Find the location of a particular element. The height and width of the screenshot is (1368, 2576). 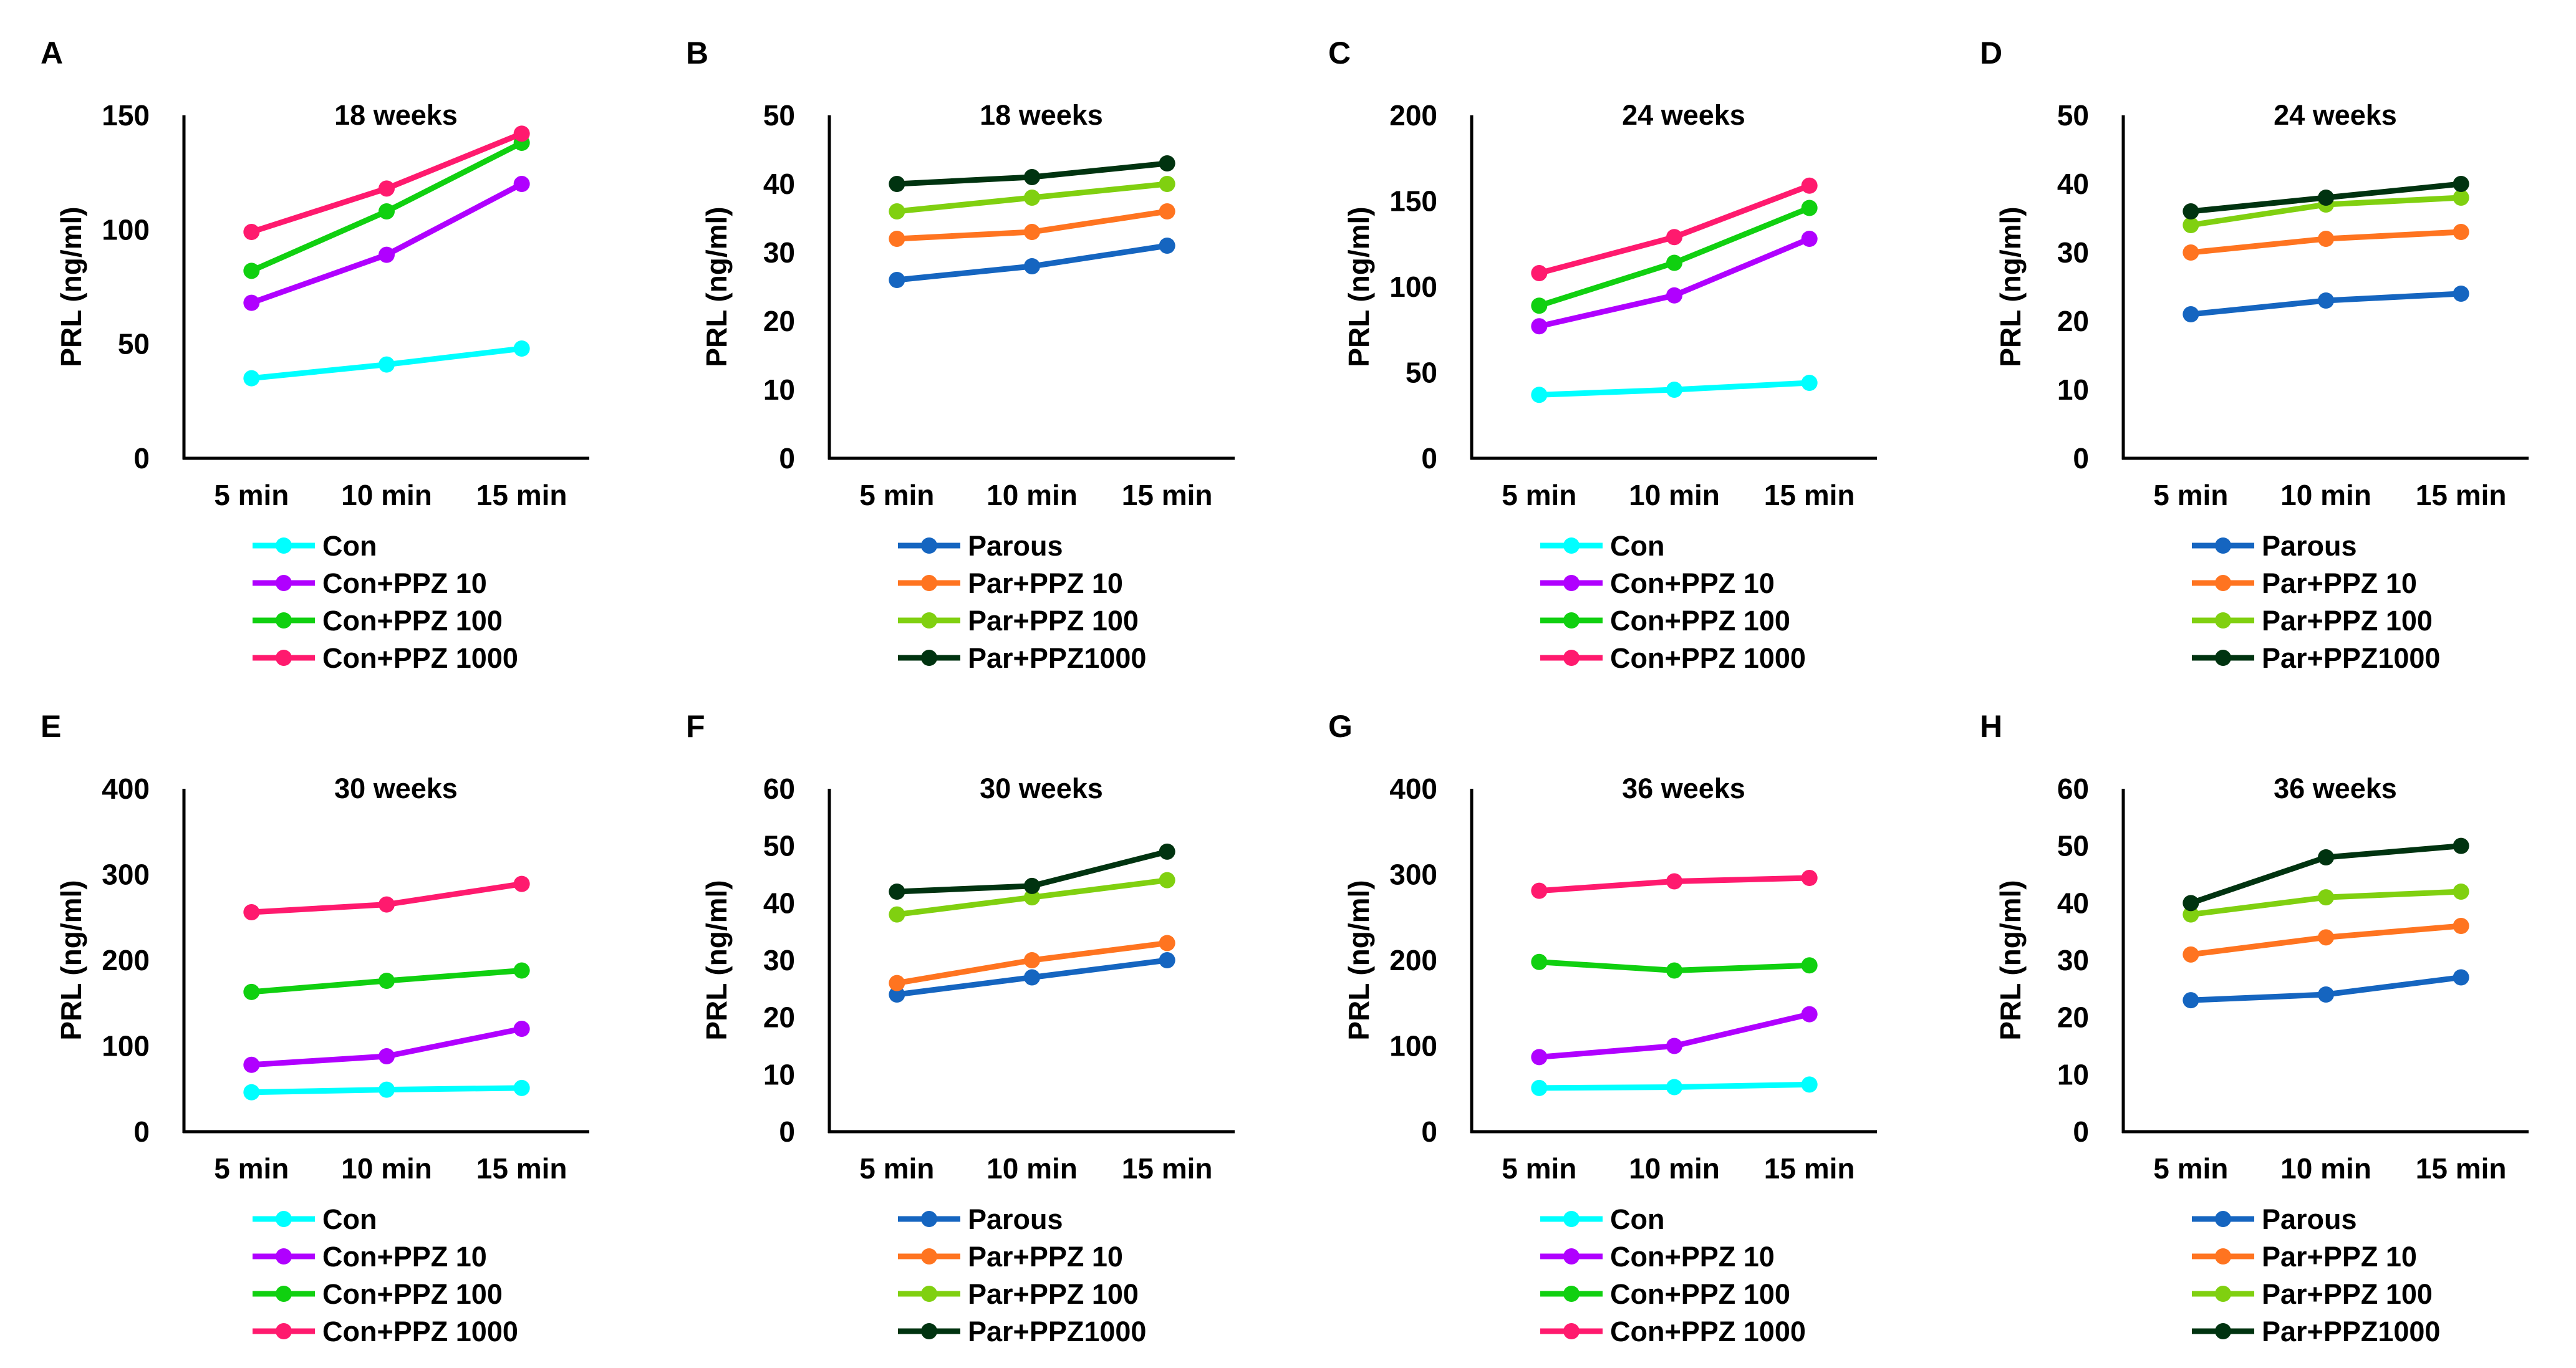

y-tick-label: 300 is located at coordinates (126, 875).